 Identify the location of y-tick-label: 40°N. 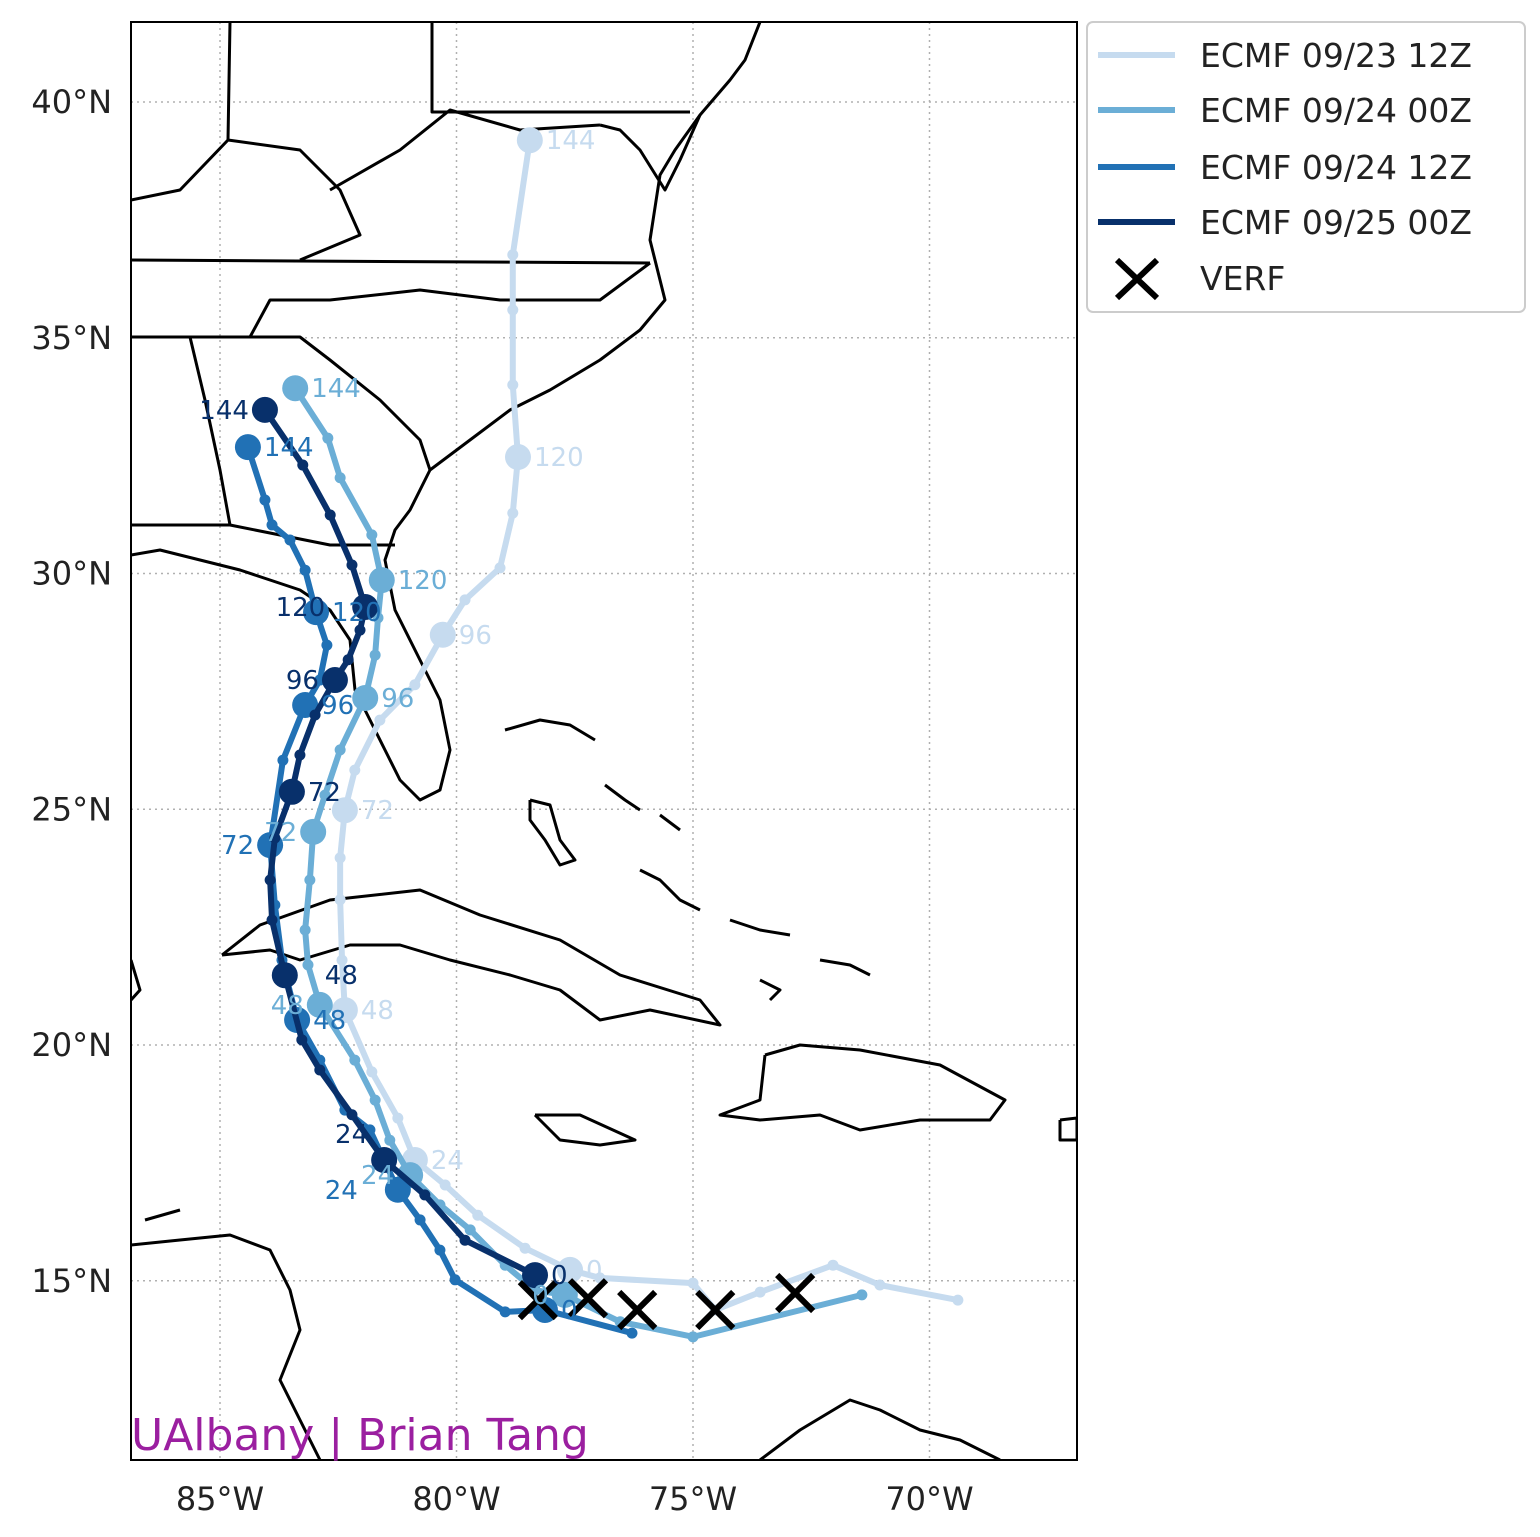
(71, 102).